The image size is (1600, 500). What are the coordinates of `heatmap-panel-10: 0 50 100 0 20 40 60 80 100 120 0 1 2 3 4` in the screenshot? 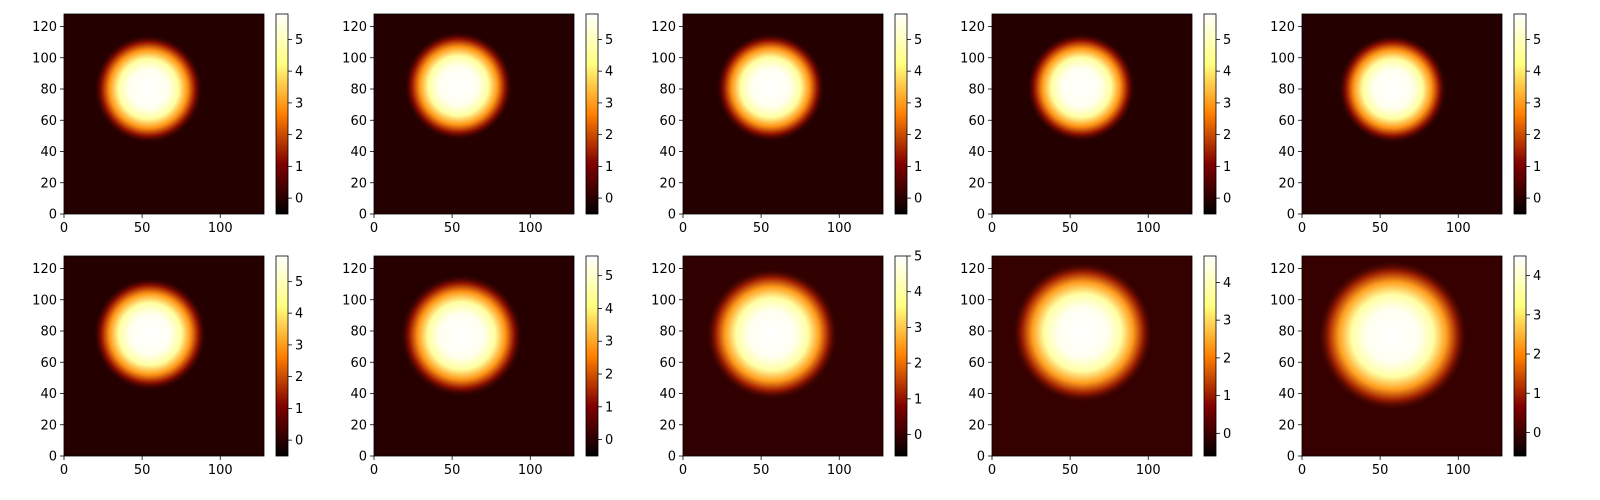 It's located at (1405, 366).